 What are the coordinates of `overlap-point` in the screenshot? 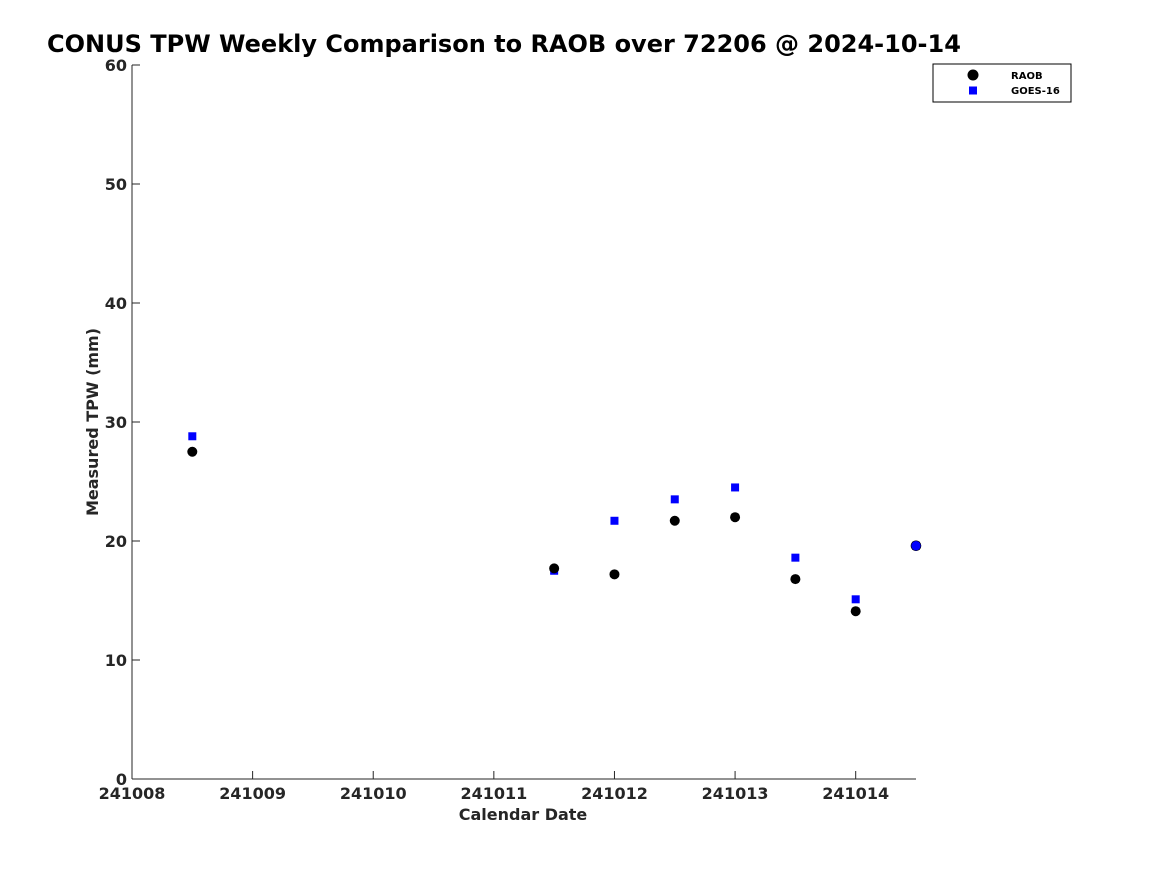 It's located at (916, 546).